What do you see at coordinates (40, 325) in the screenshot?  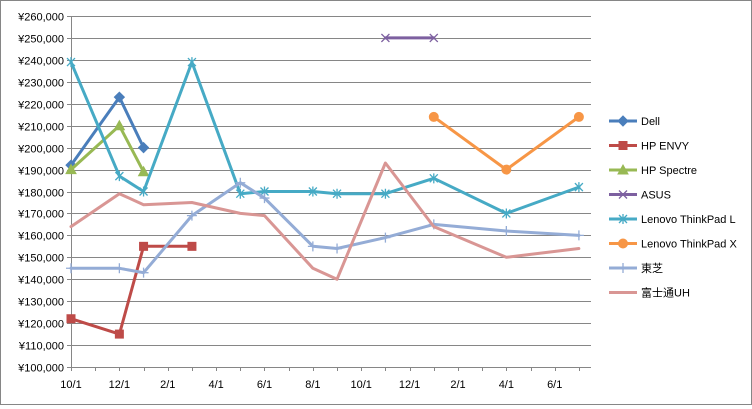 I see `y-tick-label: ¥120,000` at bounding box center [40, 325].